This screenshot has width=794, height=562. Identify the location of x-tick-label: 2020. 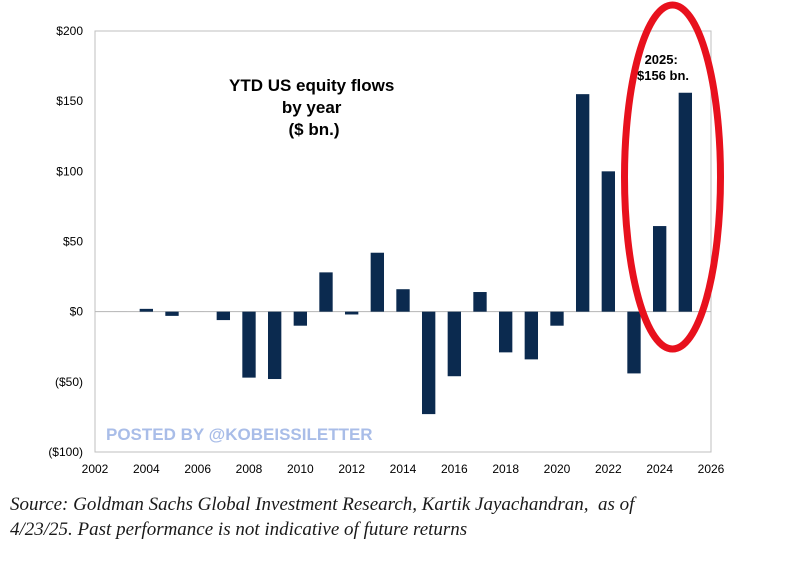
(557, 469).